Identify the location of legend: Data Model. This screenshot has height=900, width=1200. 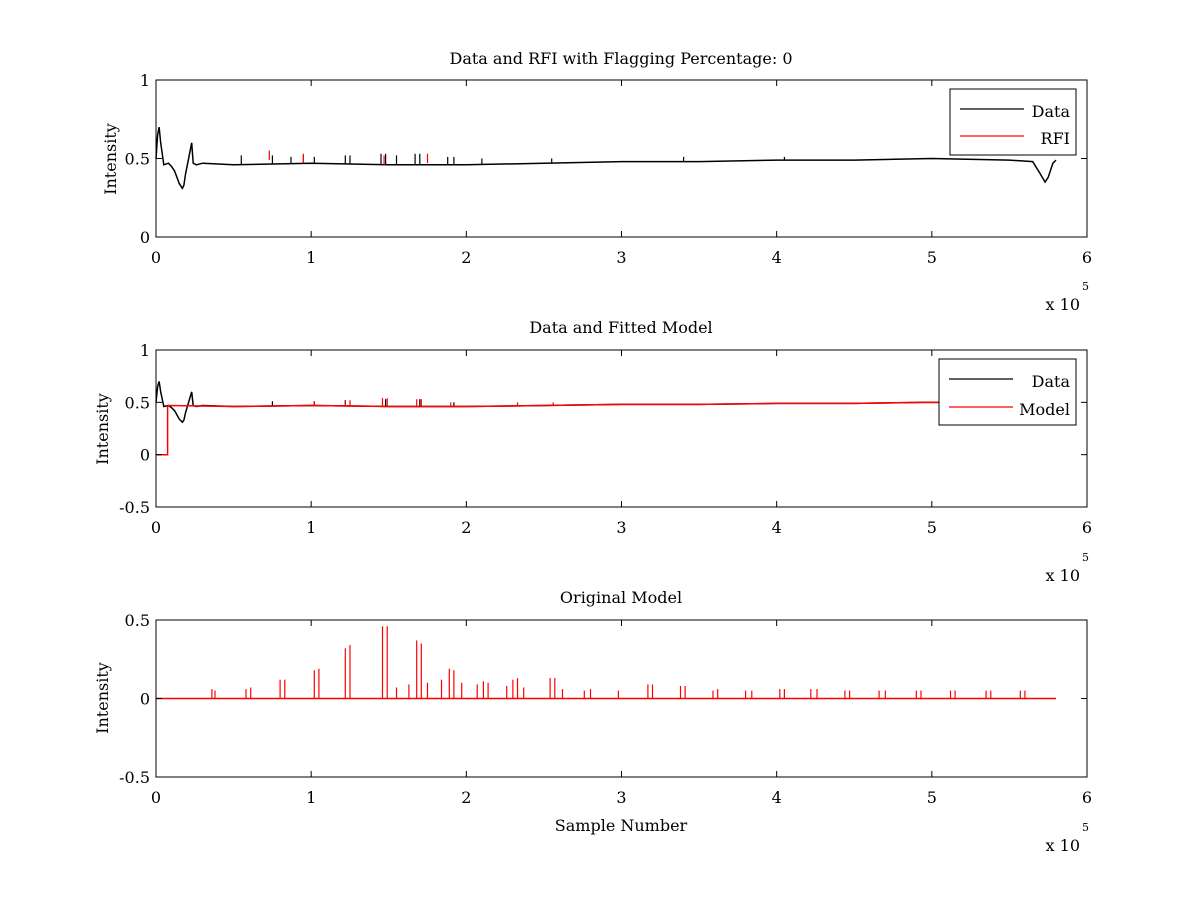
(1007, 392).